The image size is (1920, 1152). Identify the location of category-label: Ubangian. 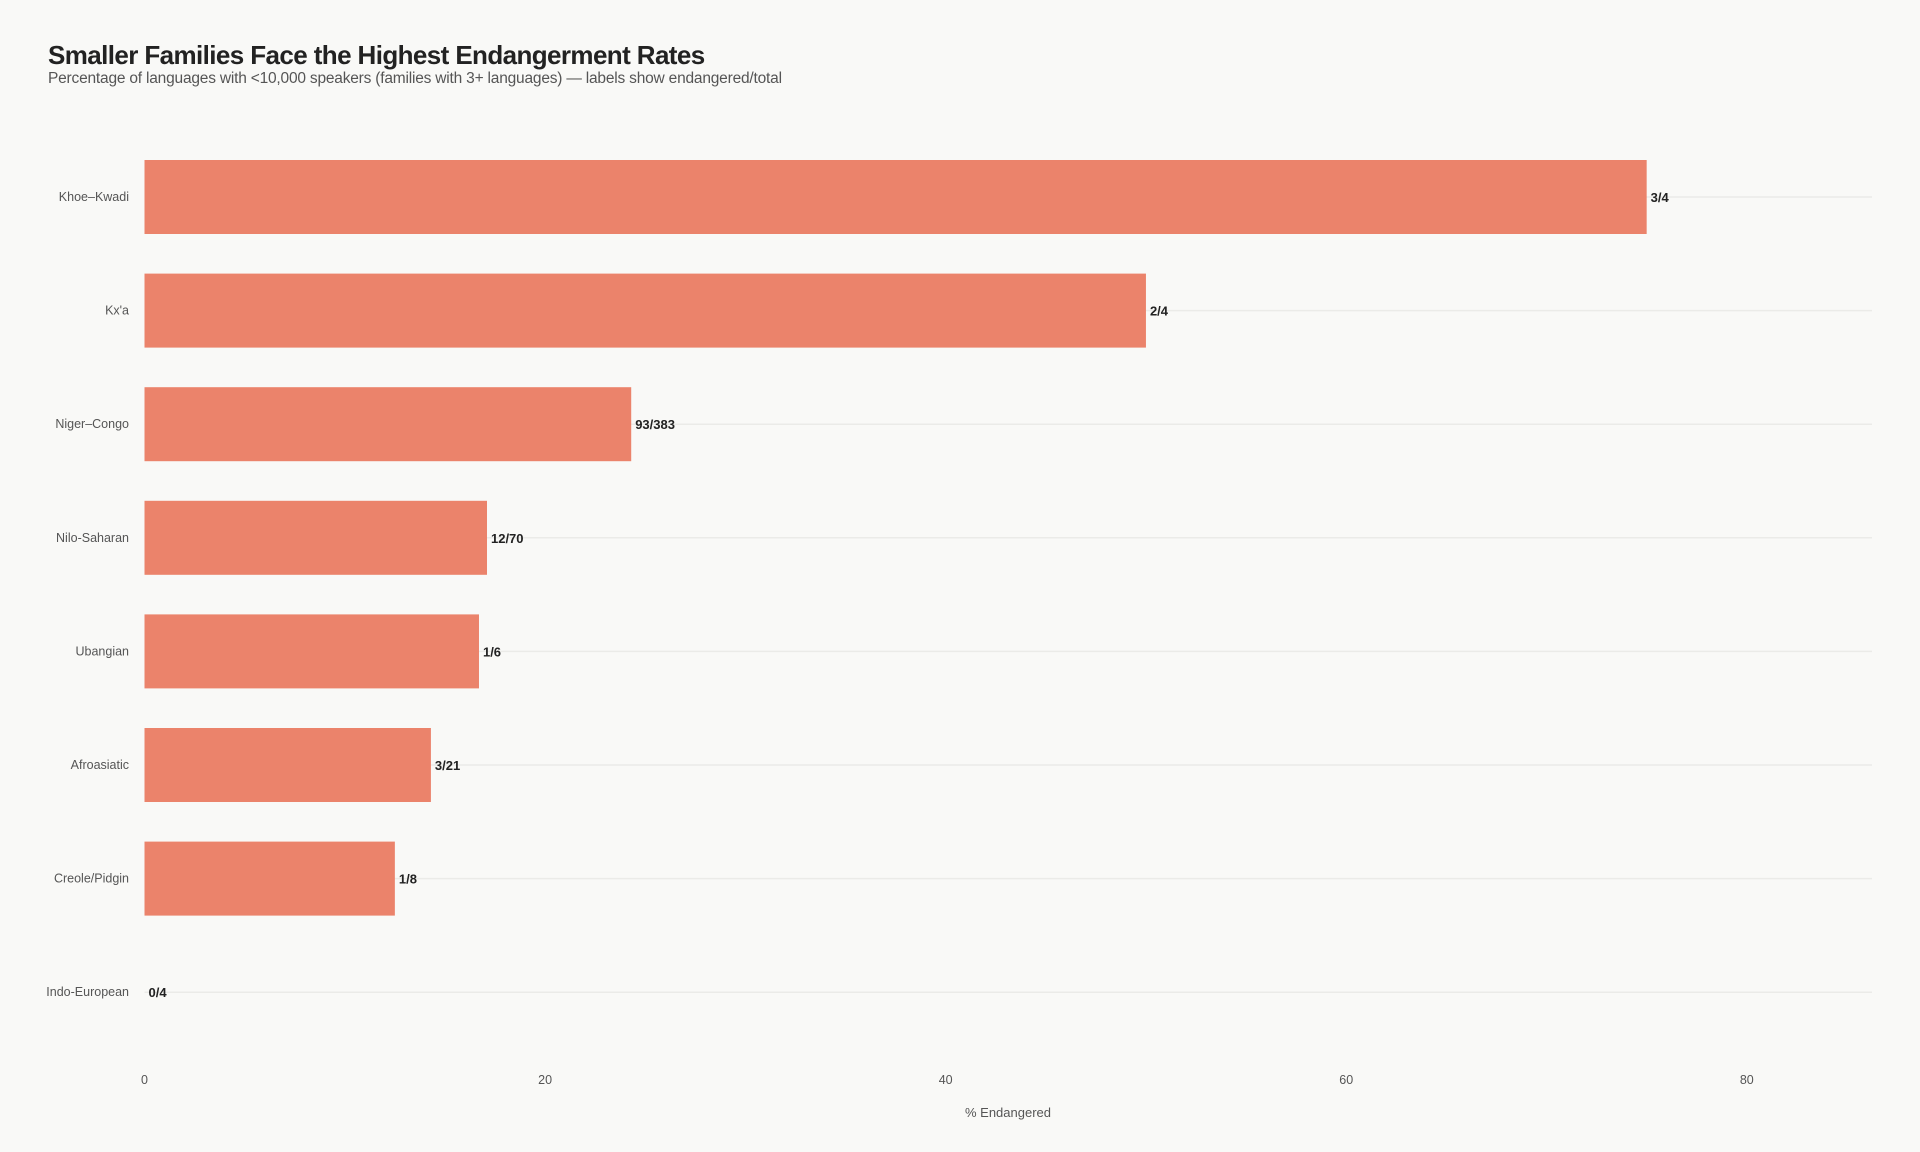
(102, 651).